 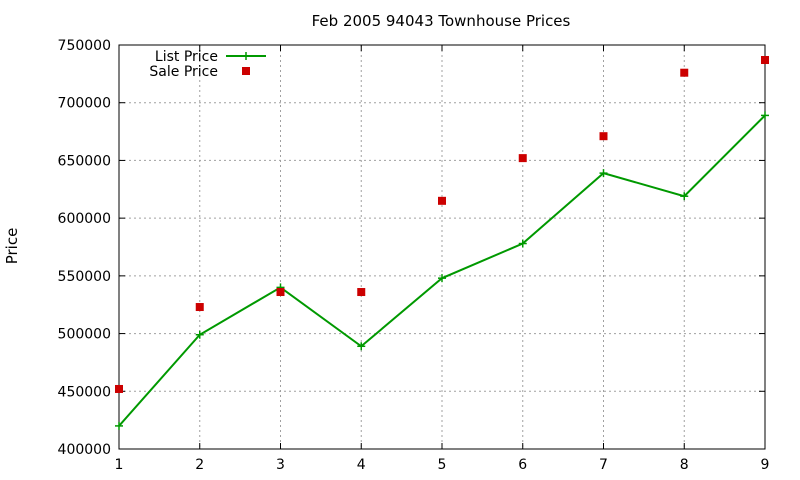 I want to click on y-tick-label: 600000, so click(x=84, y=219).